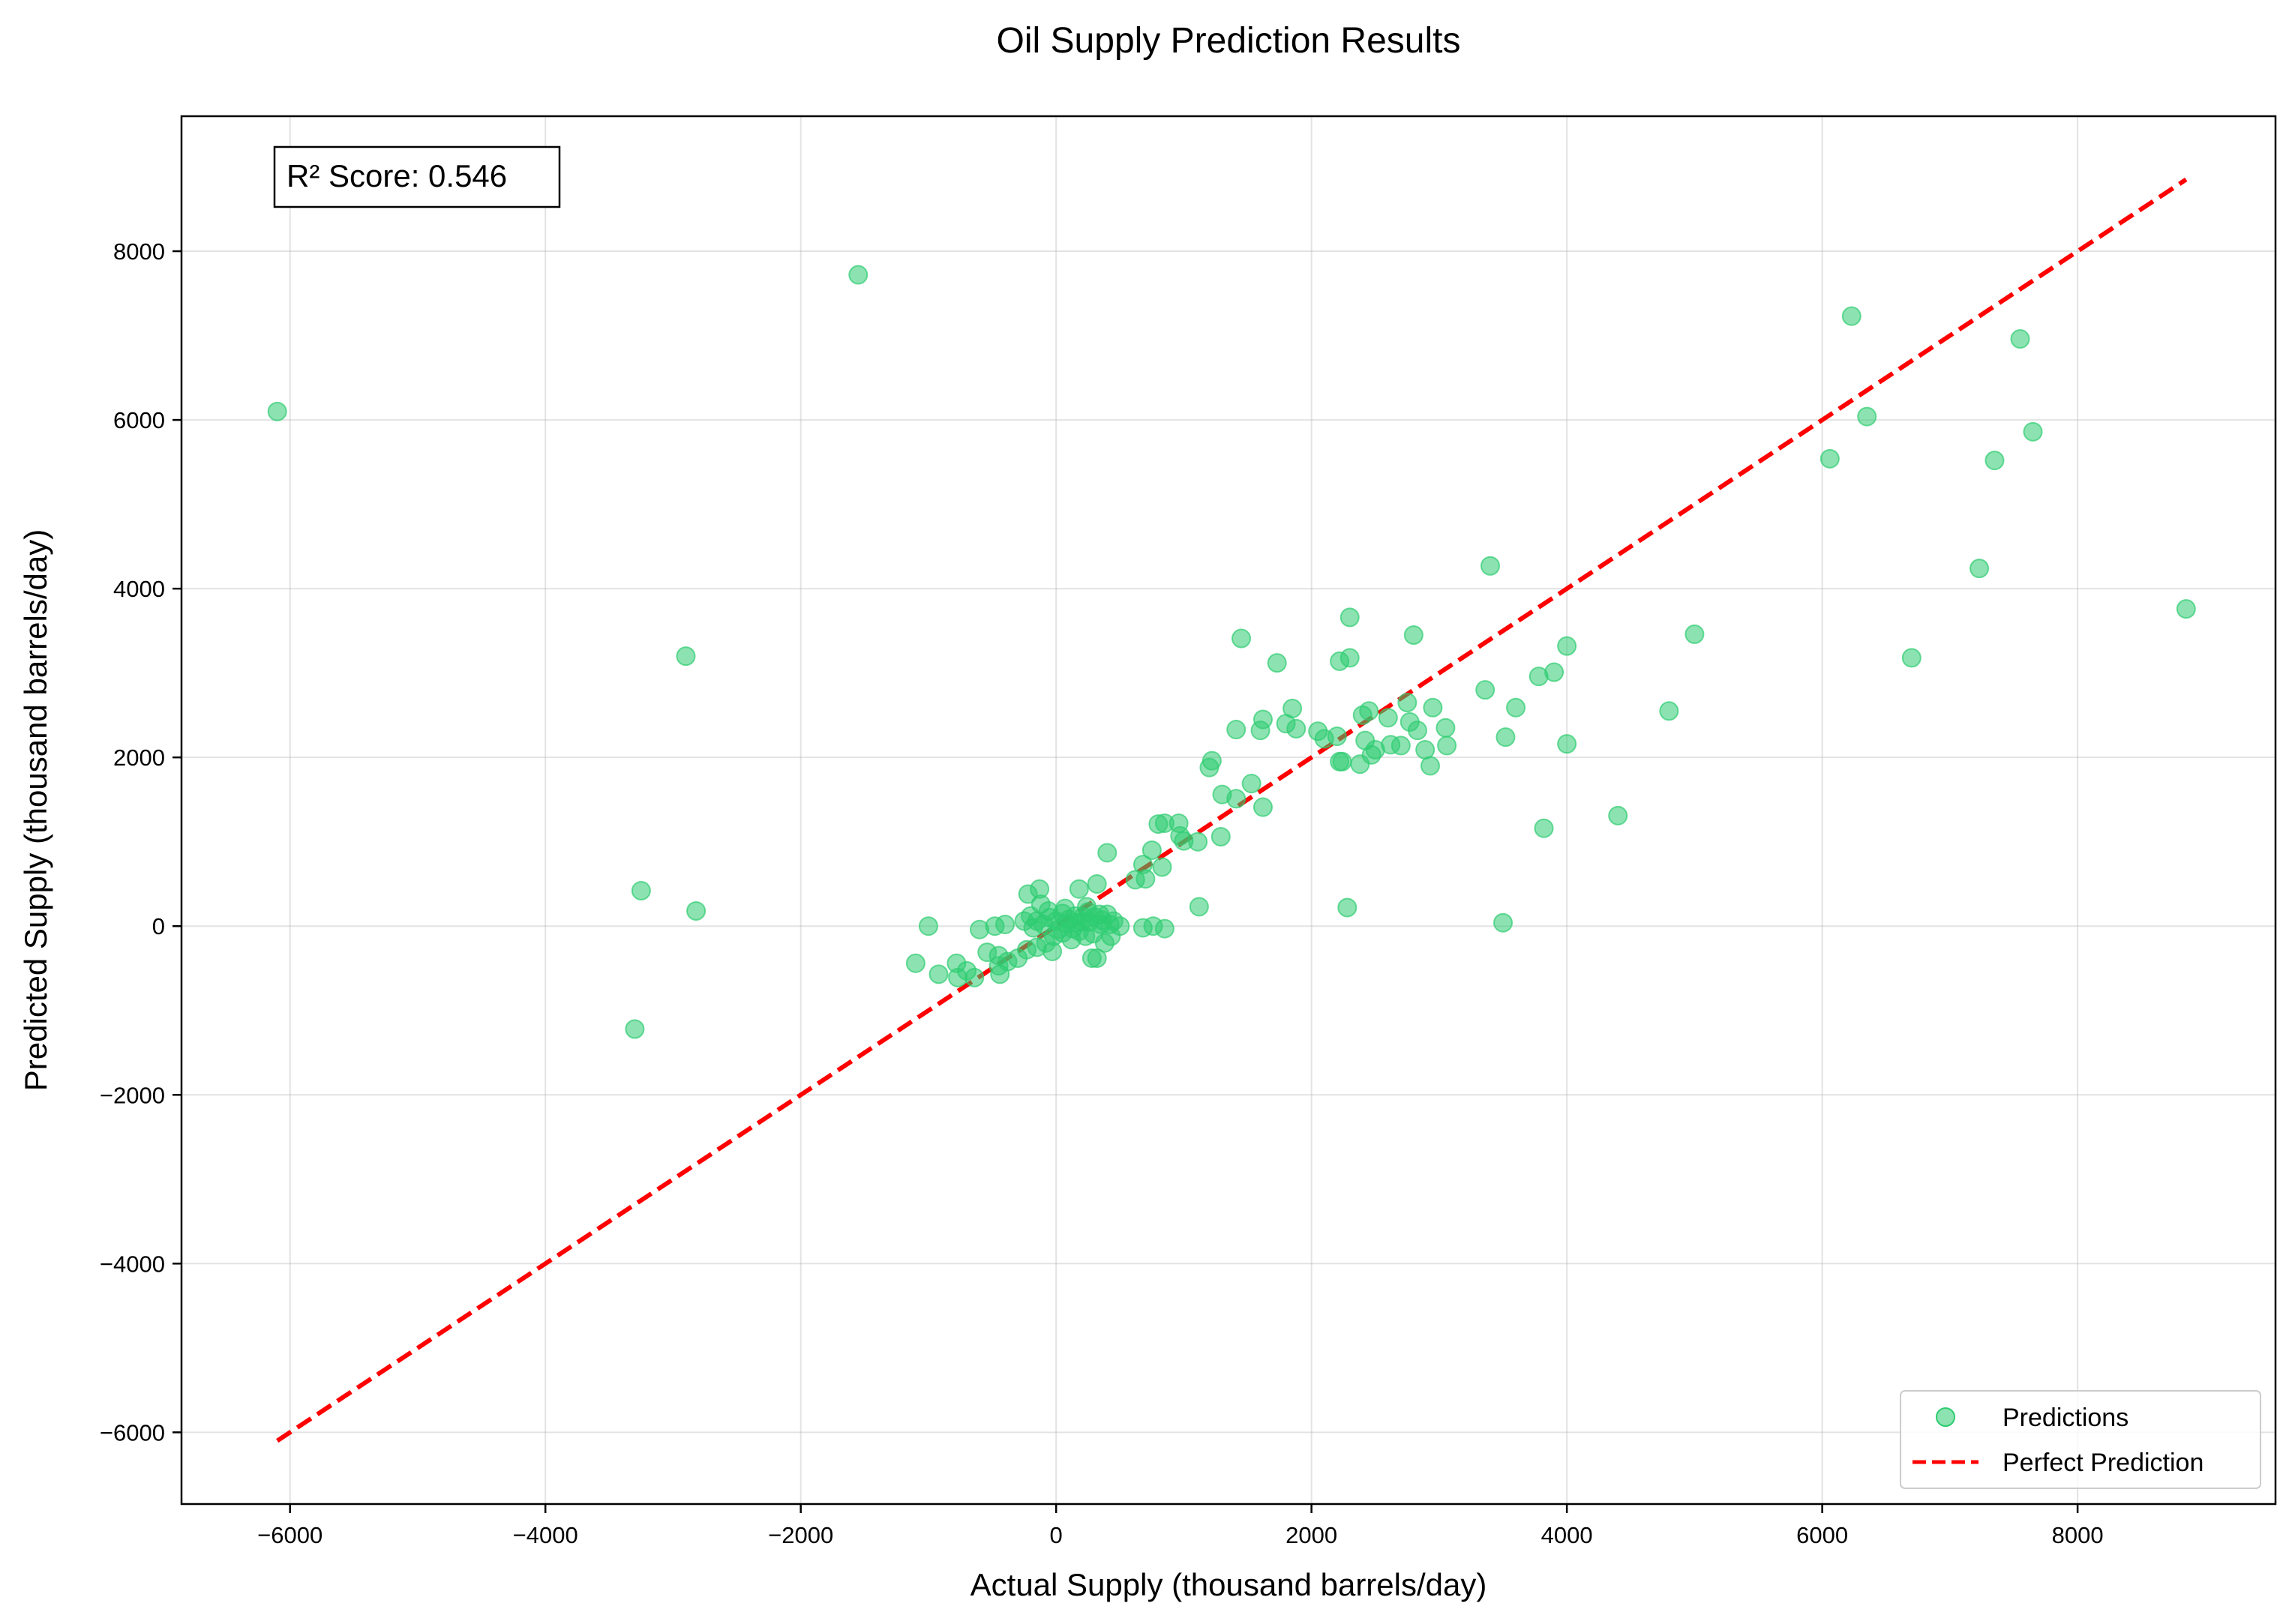 The width and height of the screenshot is (2295, 1624). I want to click on x-tick-label: −4000, so click(545, 1535).